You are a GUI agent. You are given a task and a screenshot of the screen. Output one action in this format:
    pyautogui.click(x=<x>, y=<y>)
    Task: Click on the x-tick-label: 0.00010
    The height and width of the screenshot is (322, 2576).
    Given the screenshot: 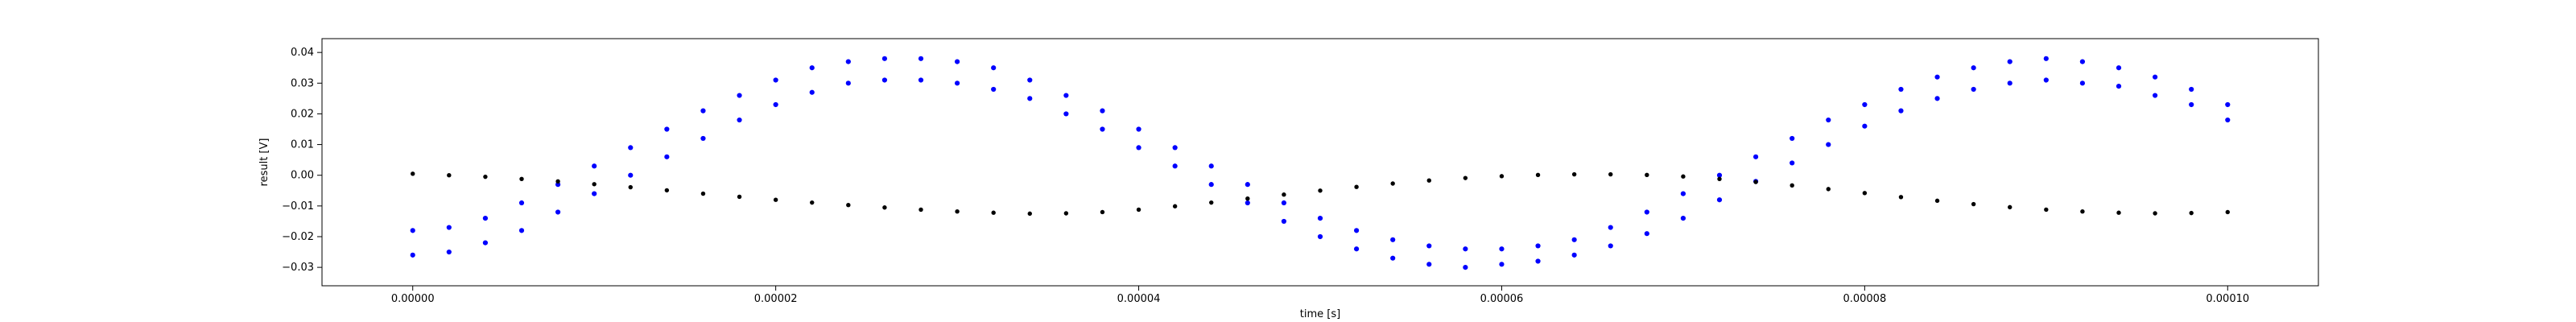 What is the action you would take?
    pyautogui.click(x=2227, y=299)
    